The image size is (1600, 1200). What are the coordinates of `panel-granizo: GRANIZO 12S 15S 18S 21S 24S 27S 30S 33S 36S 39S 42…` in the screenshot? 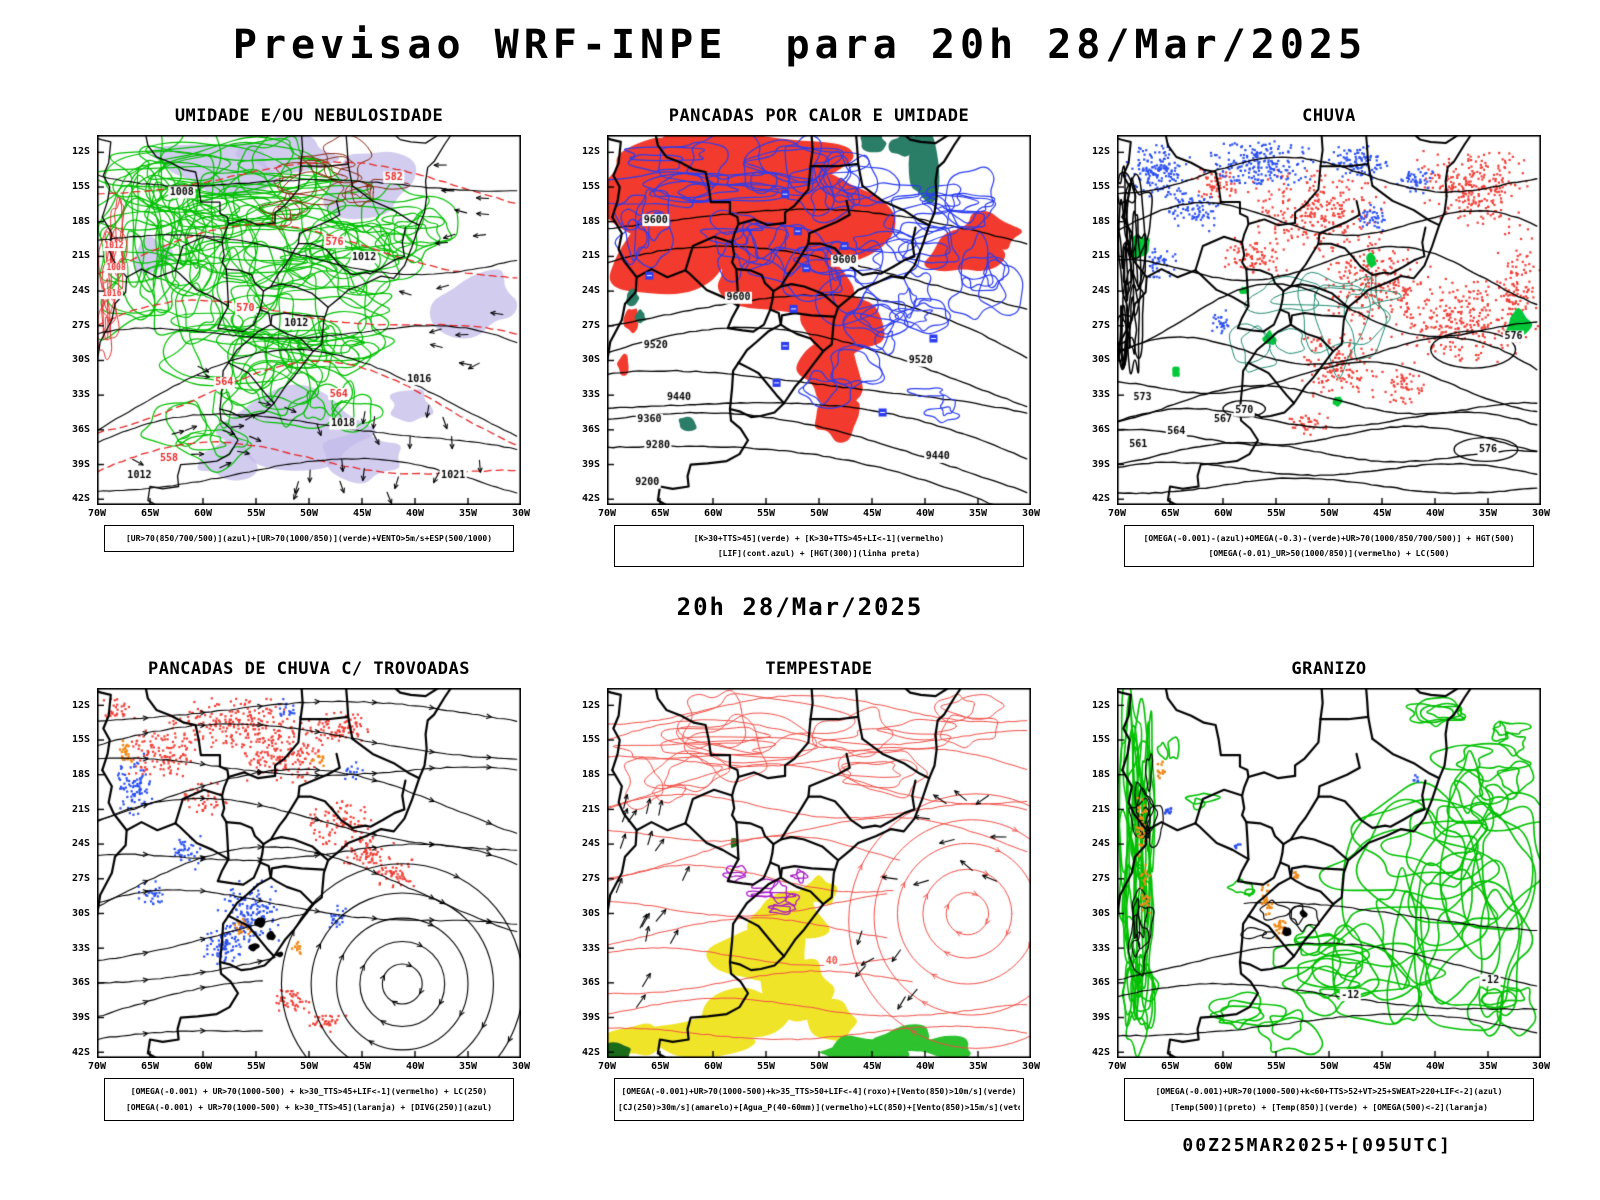 It's located at (1313, 890).